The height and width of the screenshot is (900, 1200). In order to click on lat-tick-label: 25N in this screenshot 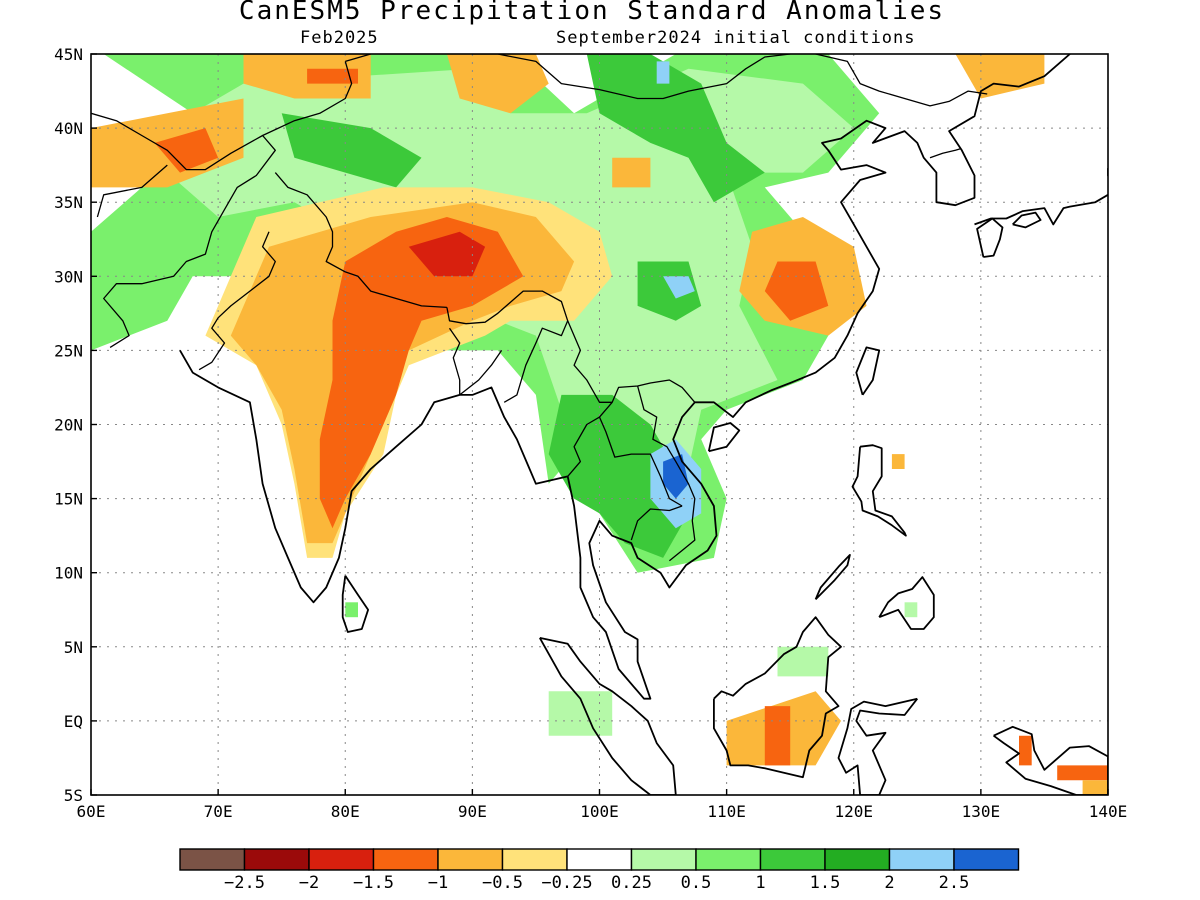, I will do `click(68, 350)`.